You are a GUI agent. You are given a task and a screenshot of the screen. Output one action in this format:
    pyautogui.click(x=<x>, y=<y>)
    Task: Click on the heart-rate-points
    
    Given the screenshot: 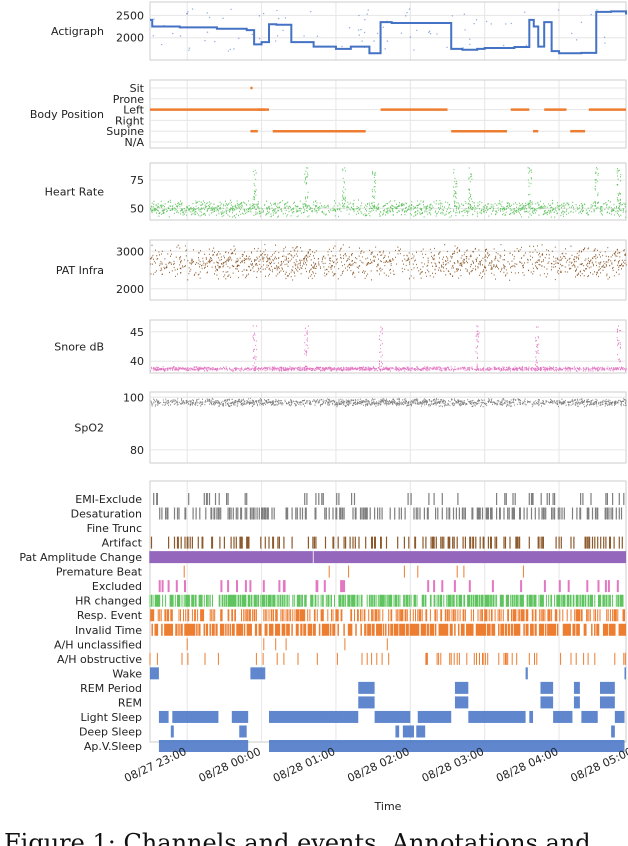 What is the action you would take?
    pyautogui.click(x=388, y=193)
    